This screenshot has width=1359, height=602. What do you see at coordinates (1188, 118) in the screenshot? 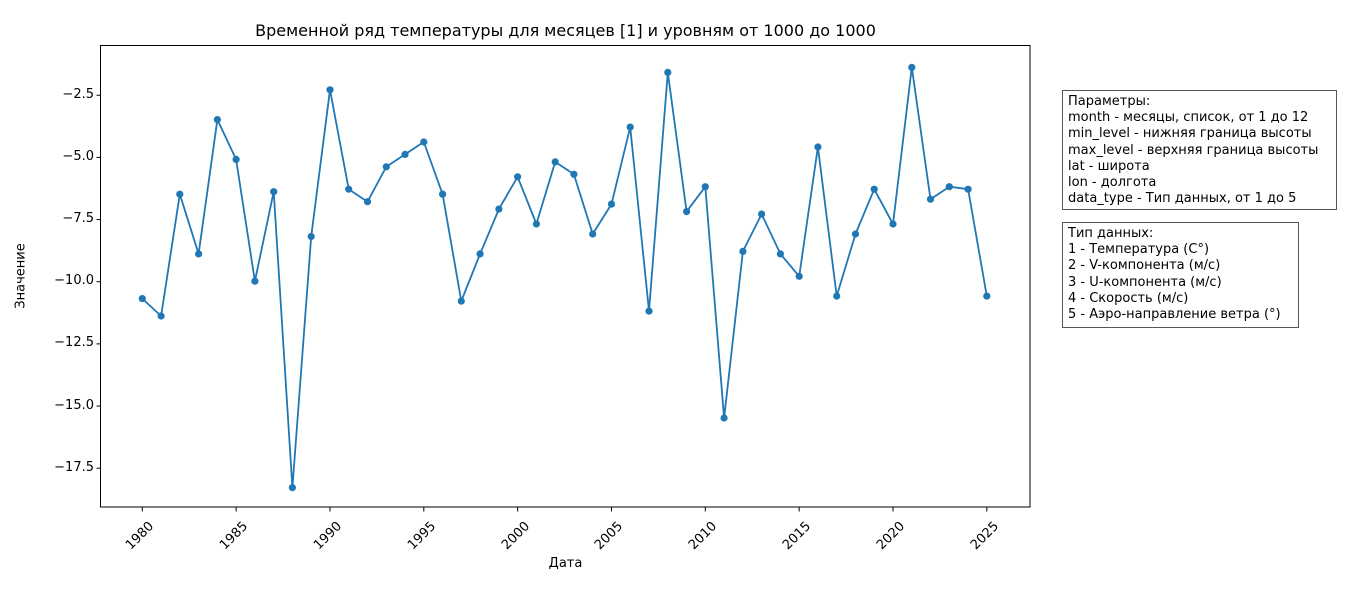
I see `note-line: month - месяцы, список, от 1 до 12` at bounding box center [1188, 118].